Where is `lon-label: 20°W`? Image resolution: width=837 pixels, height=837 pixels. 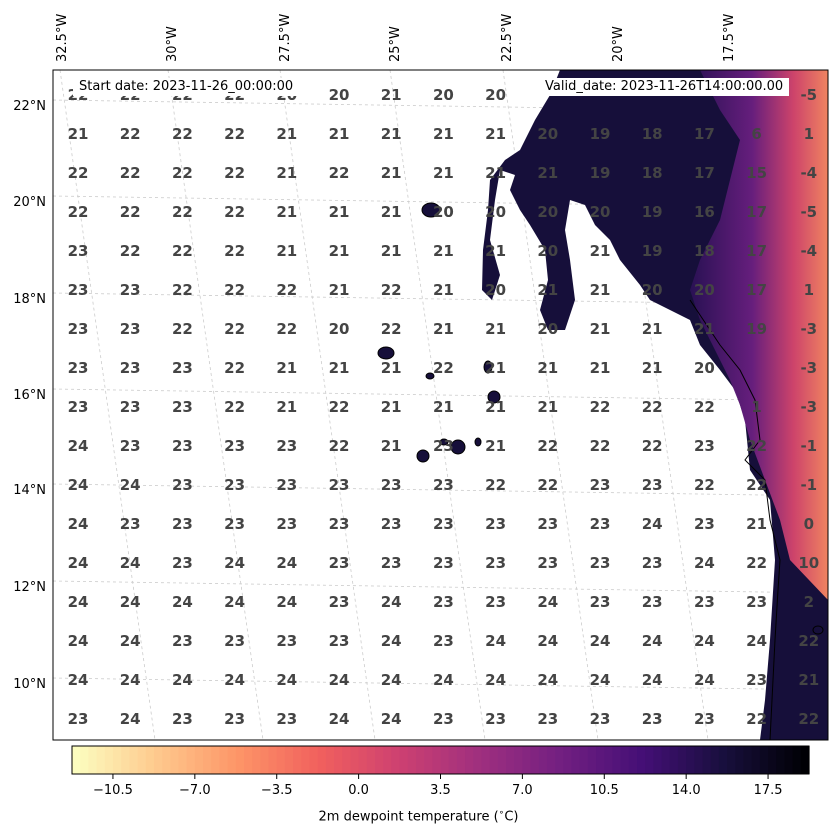 lon-label: 20°W is located at coordinates (618, 44).